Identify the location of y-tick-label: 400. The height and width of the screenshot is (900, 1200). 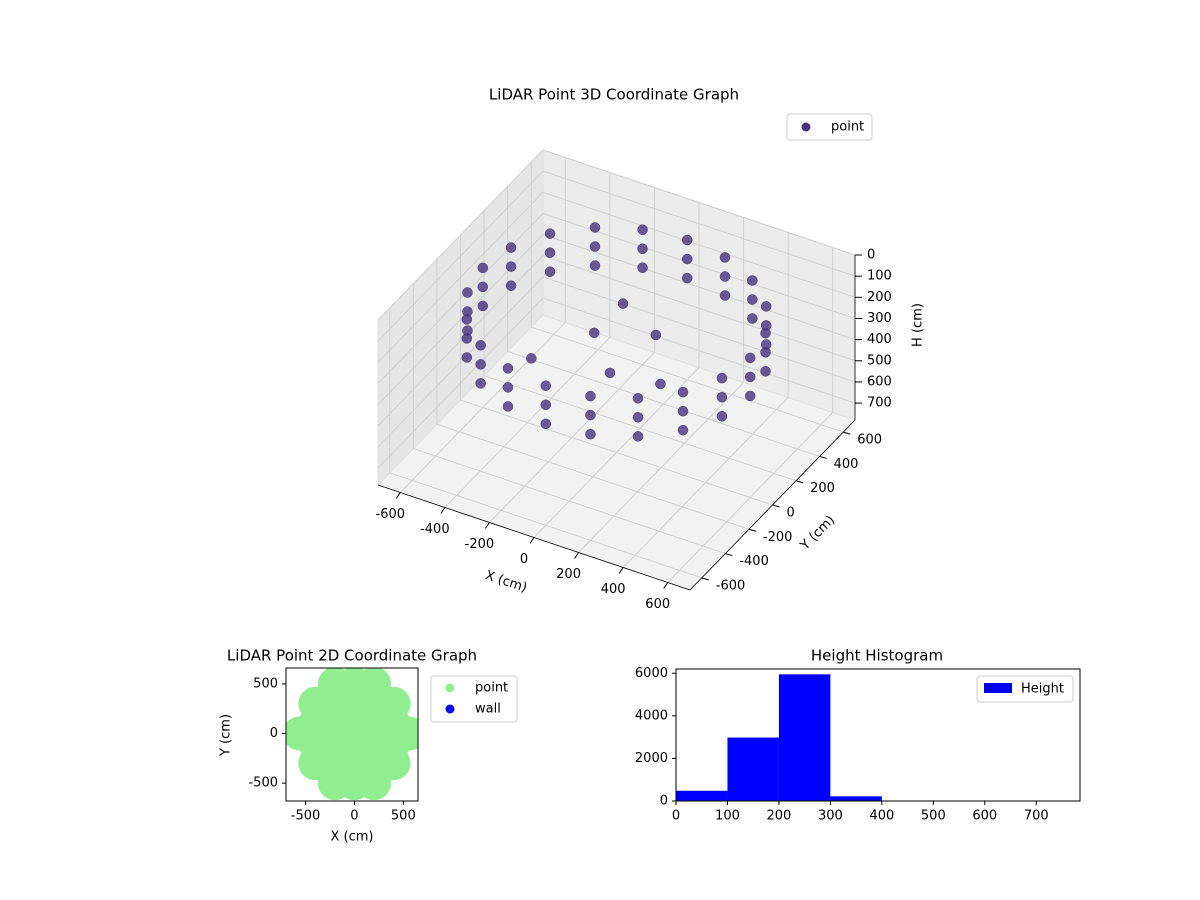
(846, 464).